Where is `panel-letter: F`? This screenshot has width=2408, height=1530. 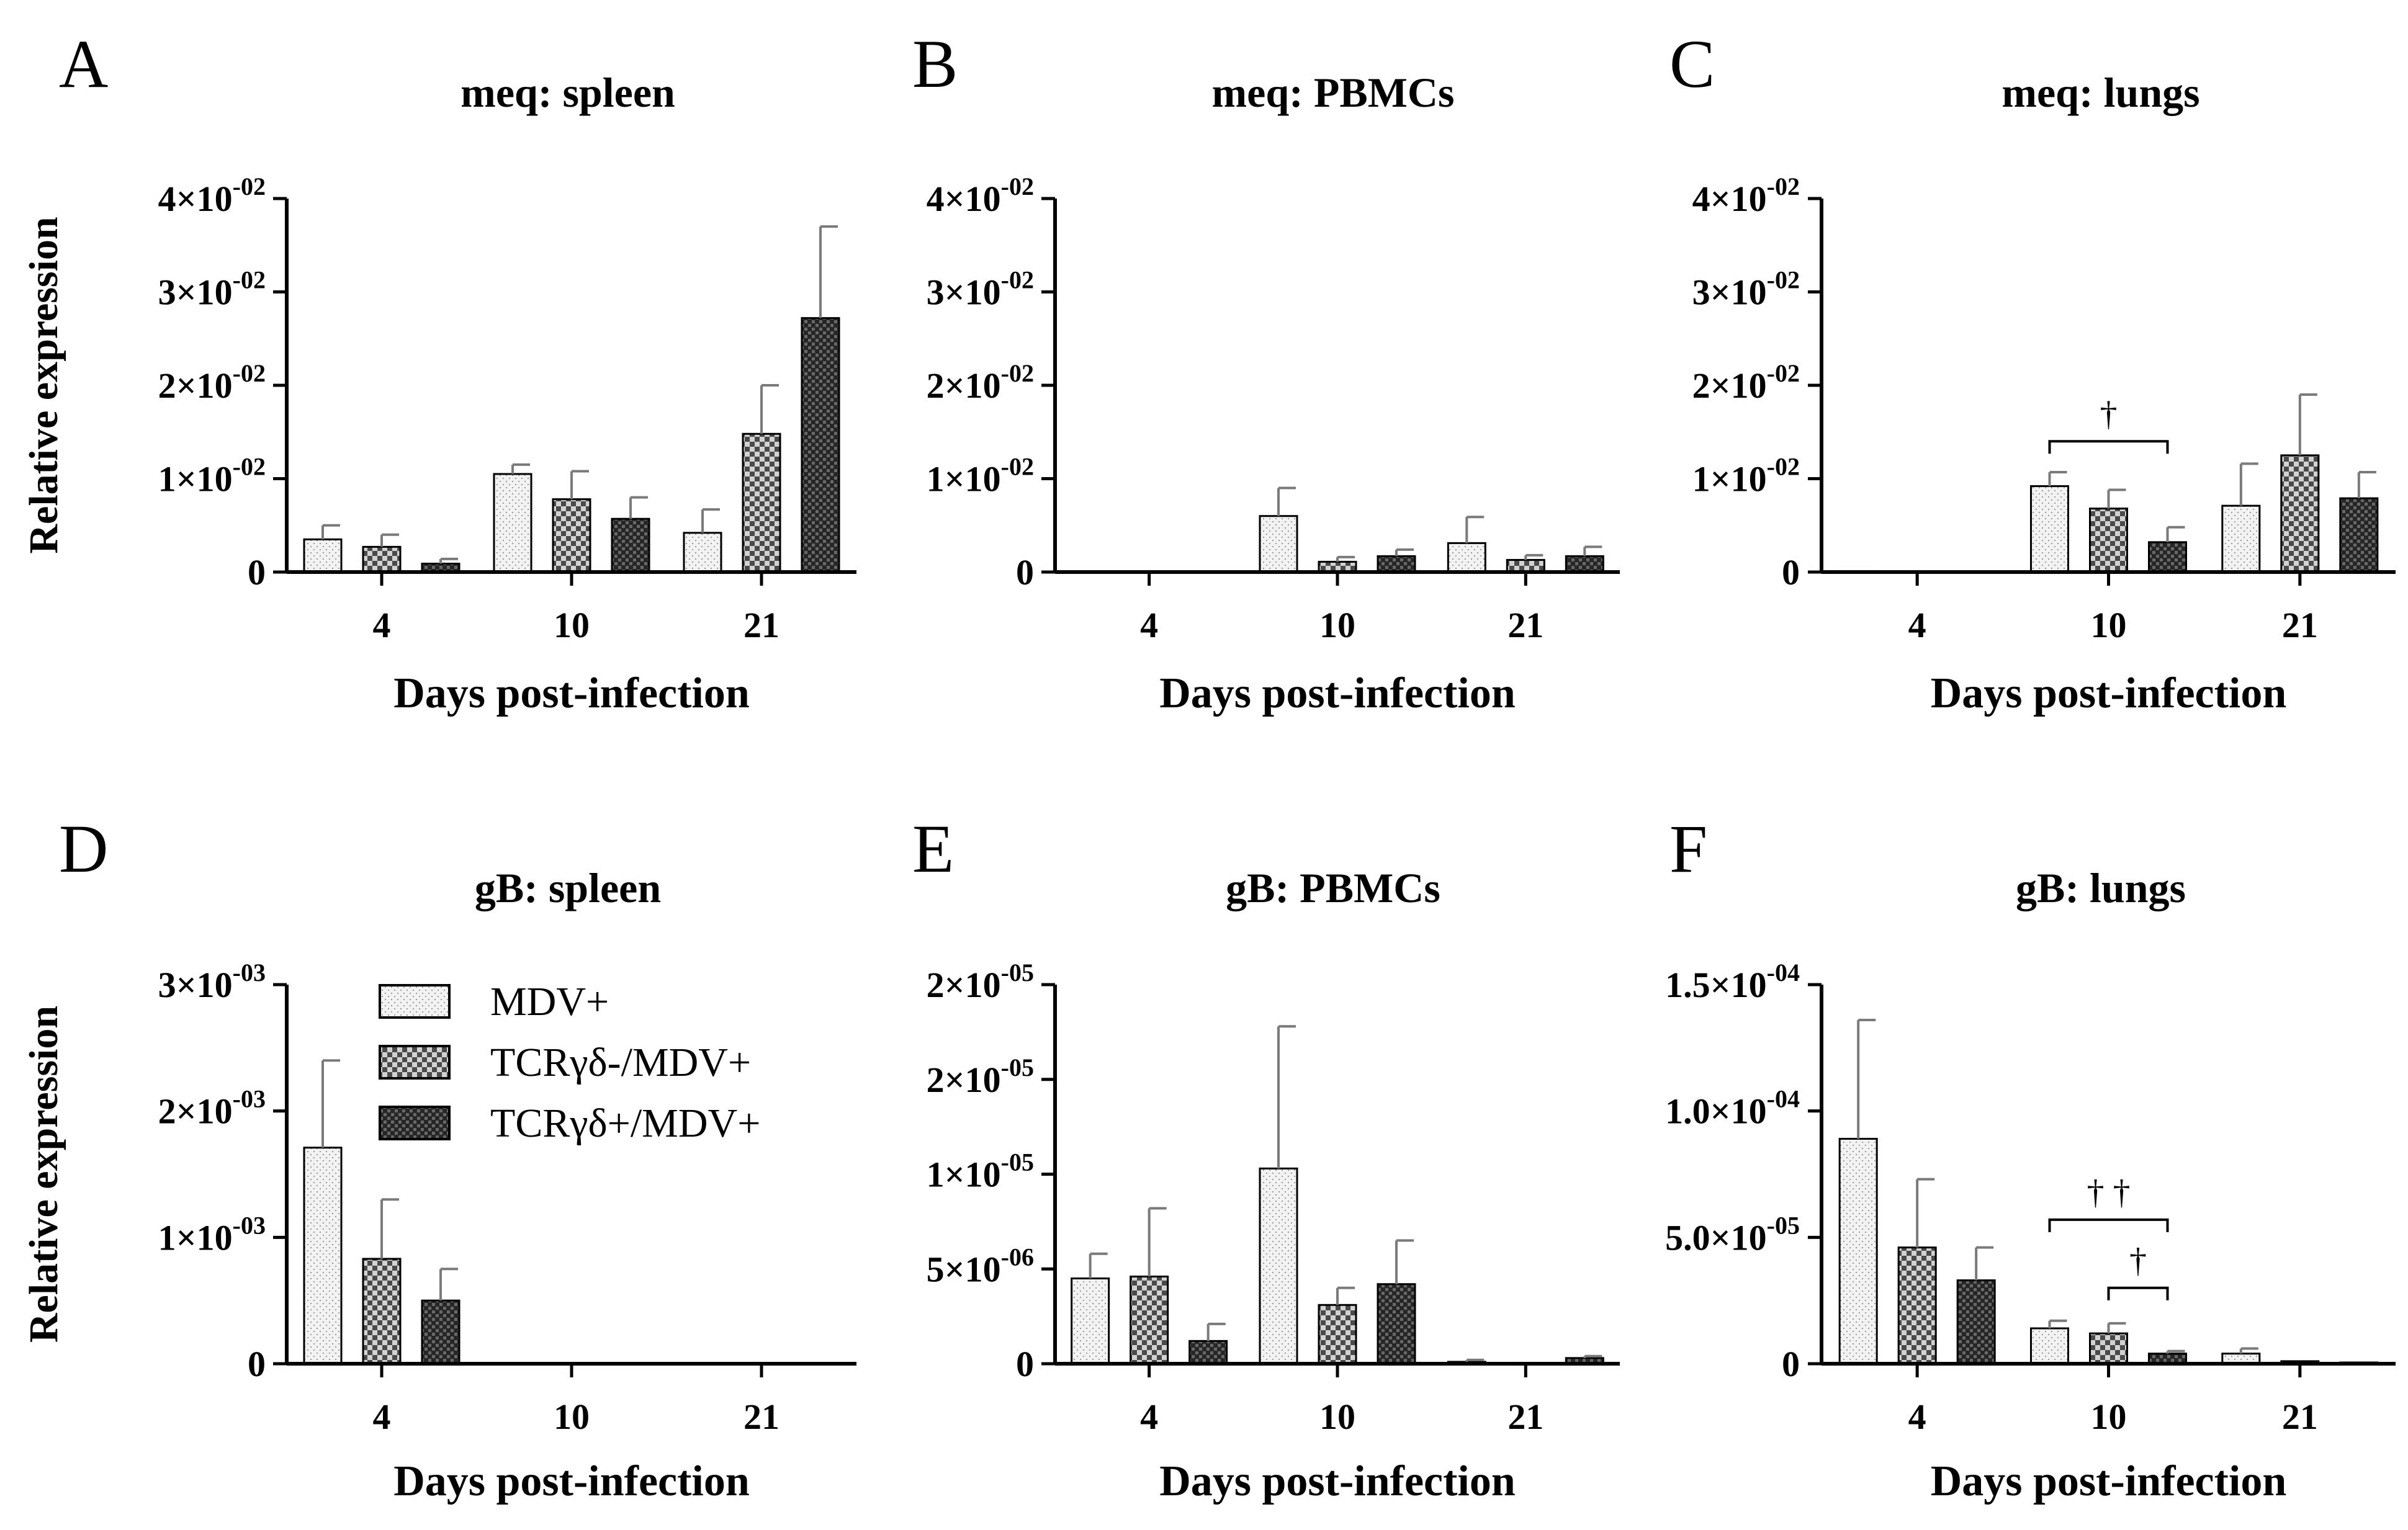 panel-letter: F is located at coordinates (1688, 849).